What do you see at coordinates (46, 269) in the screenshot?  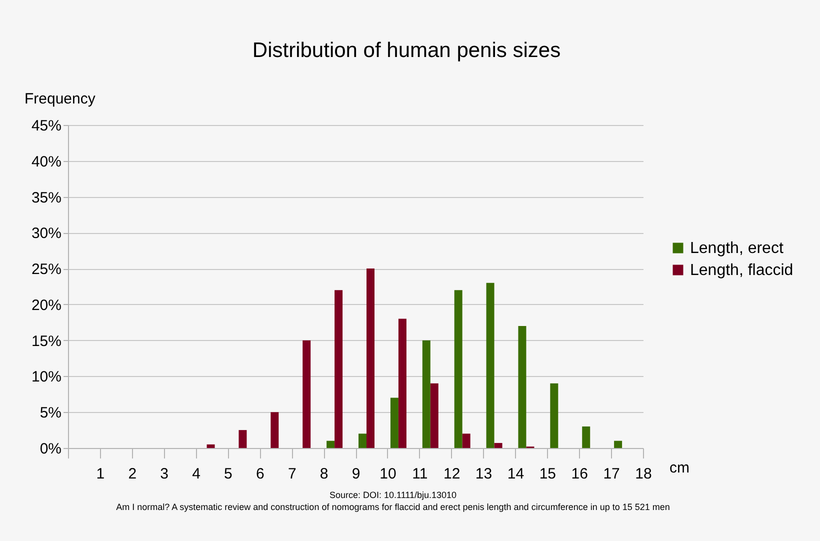 I see `y-tick-label: 25%` at bounding box center [46, 269].